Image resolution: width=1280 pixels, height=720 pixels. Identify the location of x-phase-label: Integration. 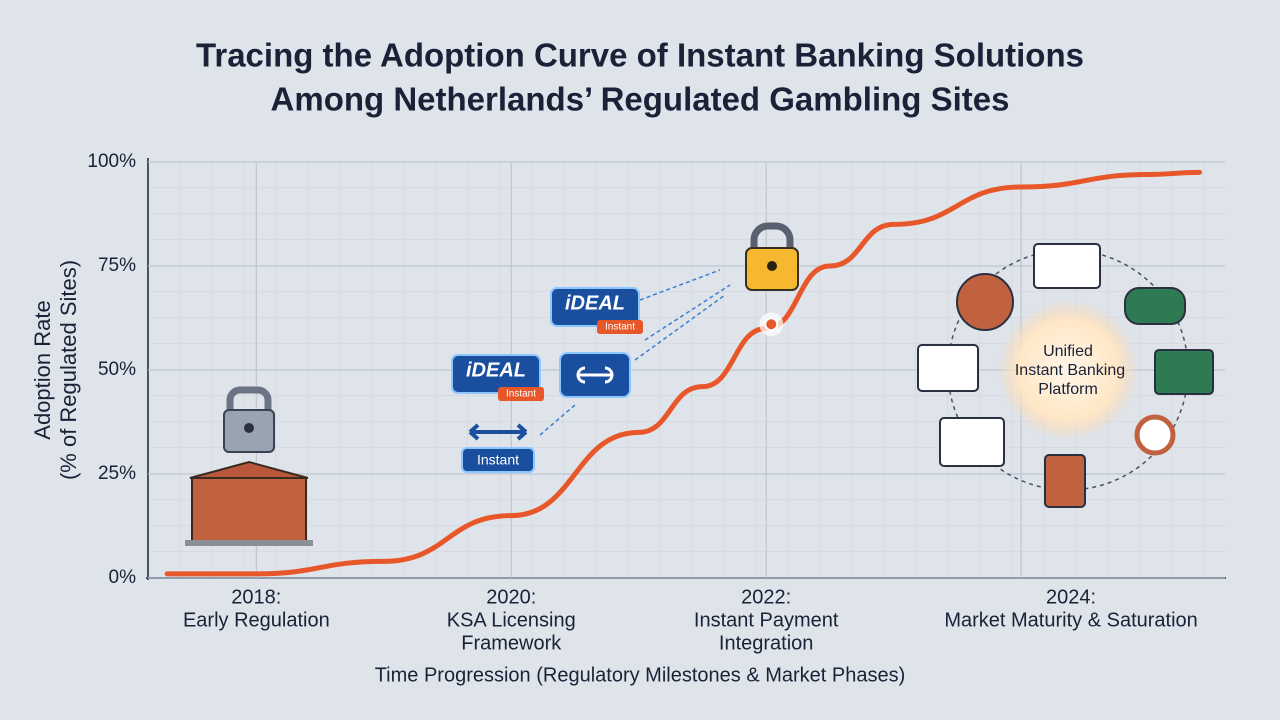
(766, 643).